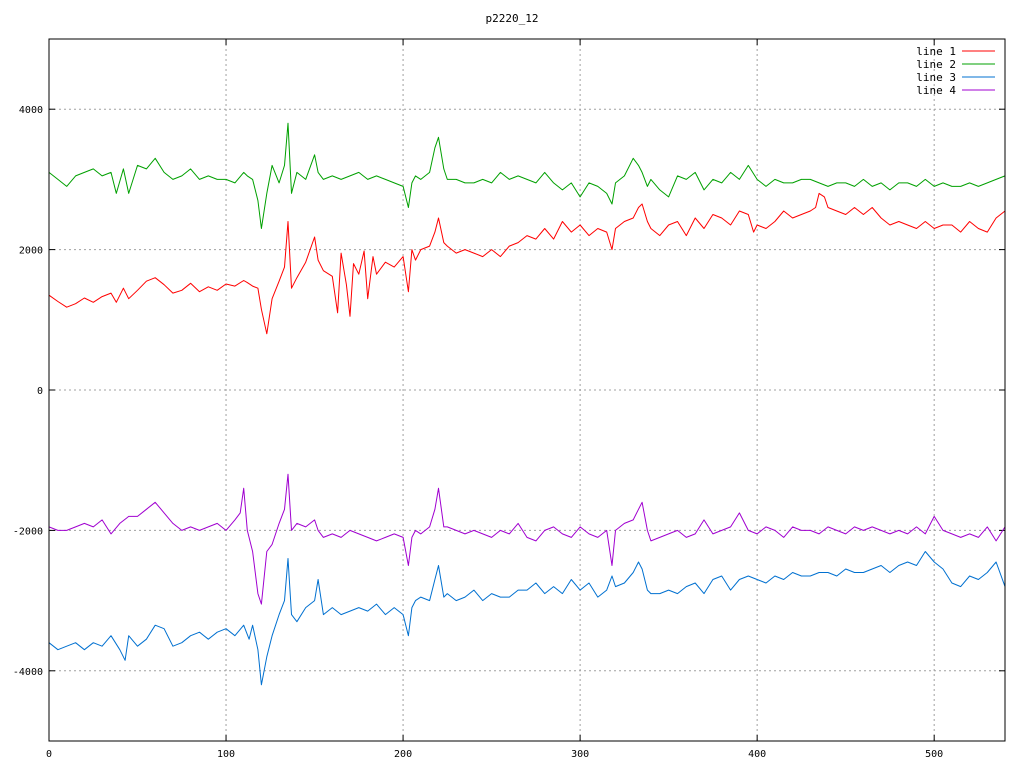  I want to click on x-tick-label: 100, so click(226, 754).